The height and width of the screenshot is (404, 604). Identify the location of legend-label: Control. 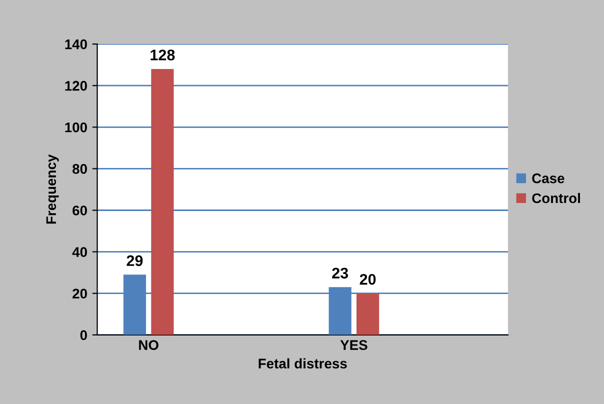
(556, 198).